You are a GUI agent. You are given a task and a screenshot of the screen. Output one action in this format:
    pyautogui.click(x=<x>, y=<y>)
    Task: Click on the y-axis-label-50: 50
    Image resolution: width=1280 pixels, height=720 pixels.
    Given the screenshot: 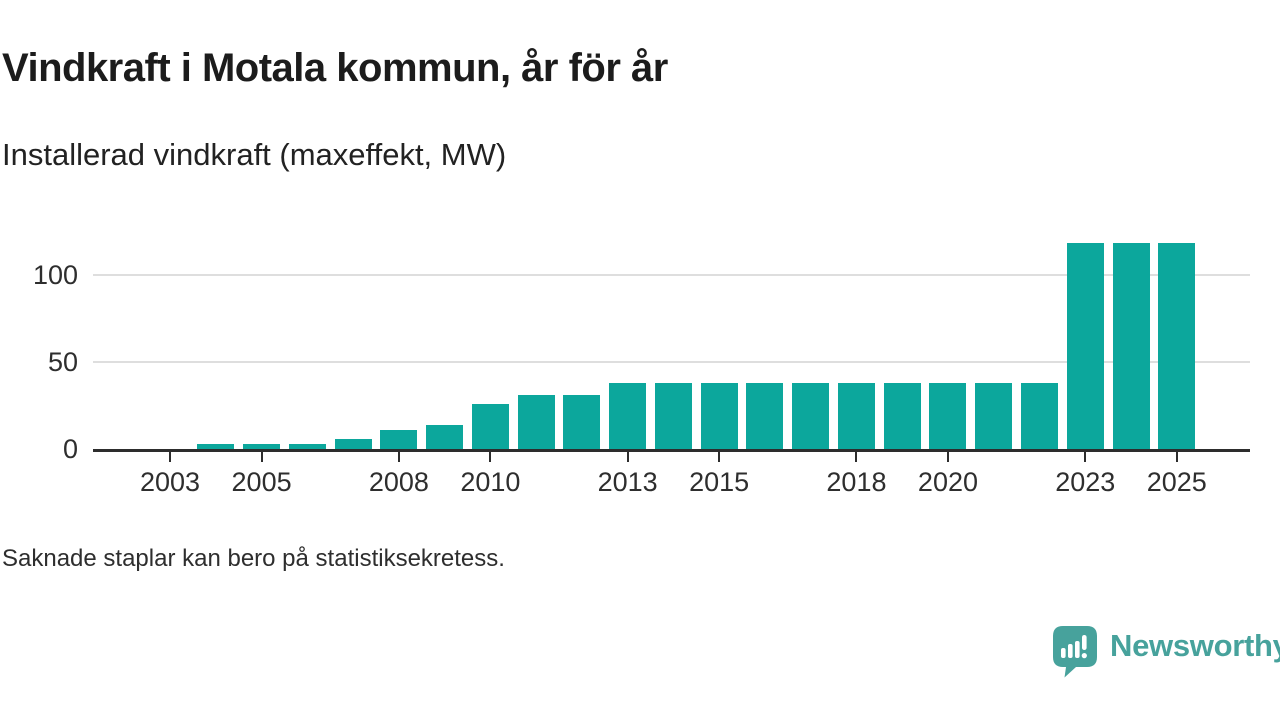 What is the action you would take?
    pyautogui.click(x=62, y=361)
    